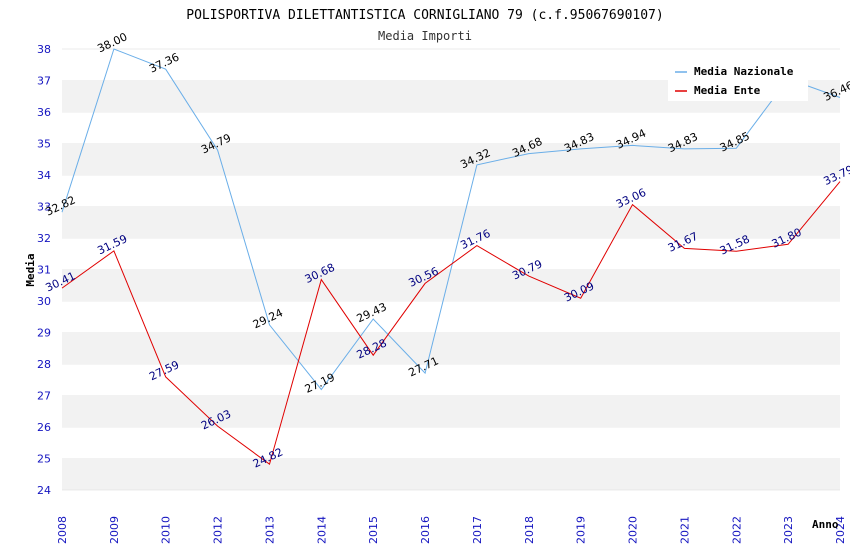 This screenshot has width=850, height=550. Describe the element at coordinates (744, 71) in the screenshot. I see `legend-label-media-nazionale: Media Nazionale` at that location.